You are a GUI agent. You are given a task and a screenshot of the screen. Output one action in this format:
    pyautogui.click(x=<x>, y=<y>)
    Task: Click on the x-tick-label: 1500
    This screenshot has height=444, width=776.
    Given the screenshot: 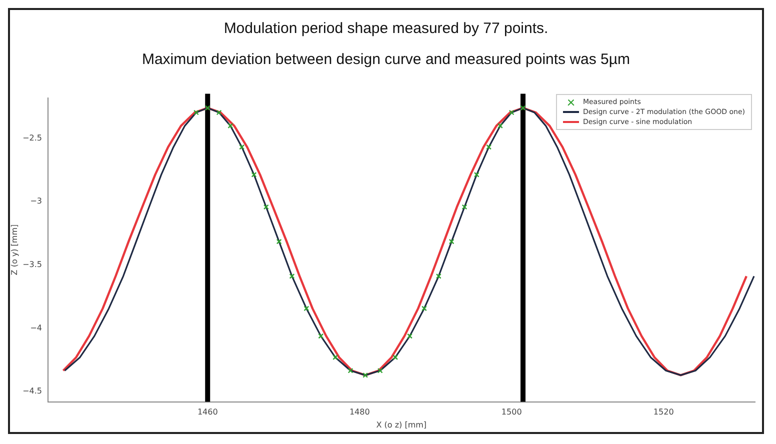 What is the action you would take?
    pyautogui.click(x=511, y=412)
    